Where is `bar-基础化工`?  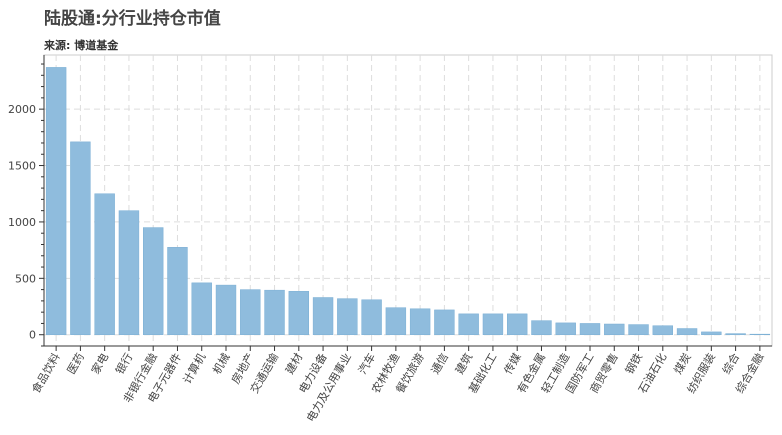 bar-基础化工 is located at coordinates (493, 324).